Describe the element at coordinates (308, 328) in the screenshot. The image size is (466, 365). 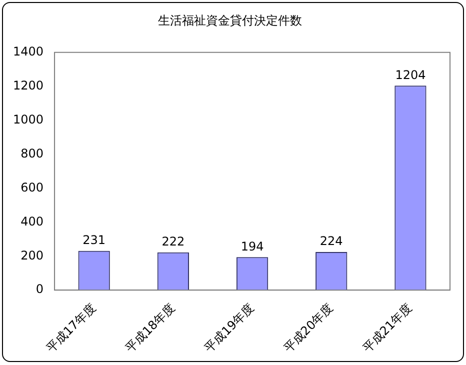
I see `x-tick-label: 平成20年度` at that location.